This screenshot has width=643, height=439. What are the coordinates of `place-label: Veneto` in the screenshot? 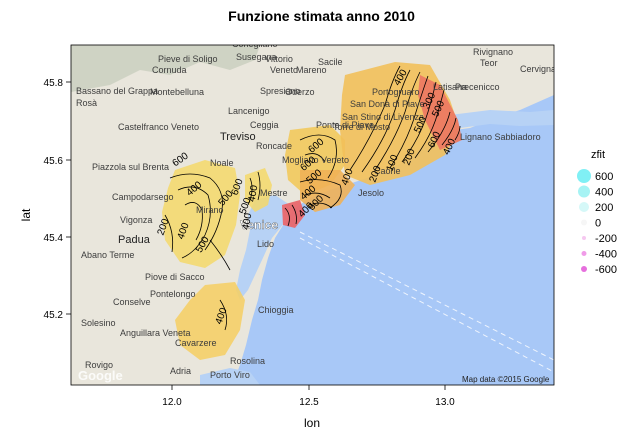 It's located at (284, 70).